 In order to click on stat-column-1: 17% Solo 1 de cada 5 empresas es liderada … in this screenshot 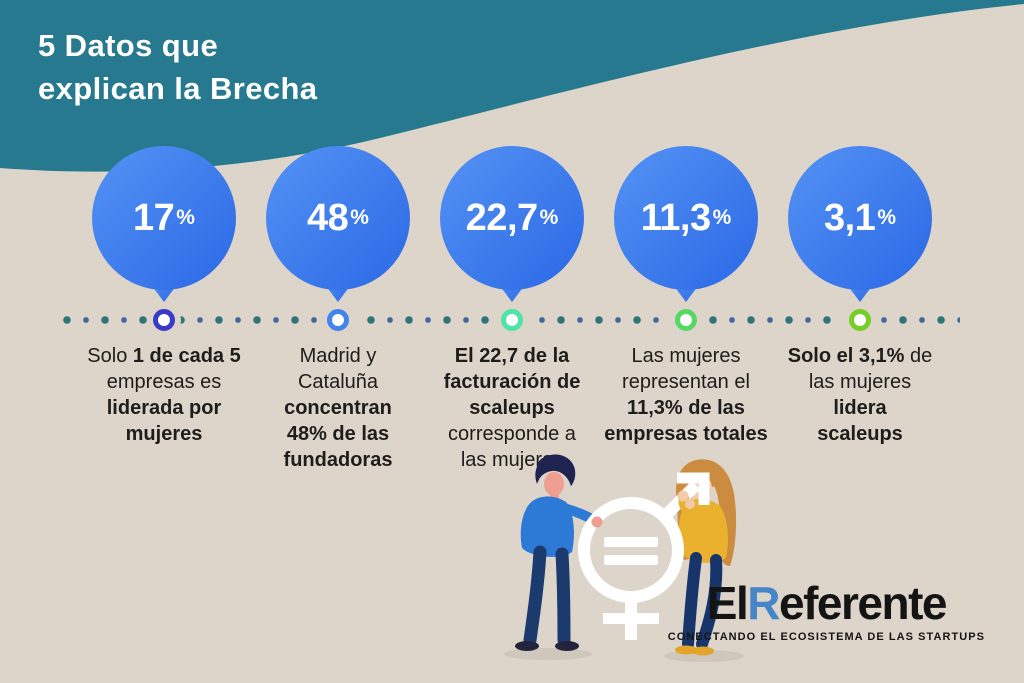, I will do `click(164, 309)`.